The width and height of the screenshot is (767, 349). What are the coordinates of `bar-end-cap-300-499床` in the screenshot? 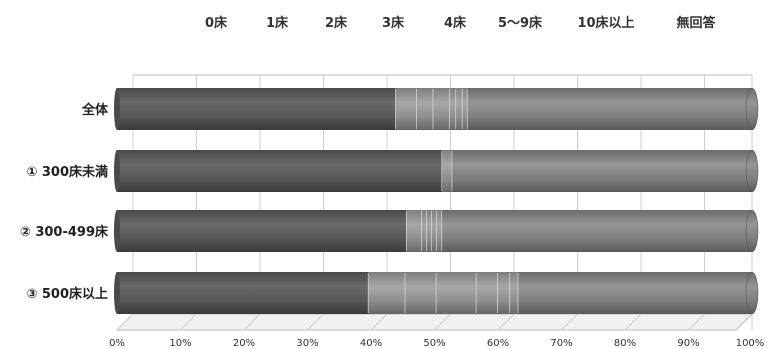 It's located at (752, 231).